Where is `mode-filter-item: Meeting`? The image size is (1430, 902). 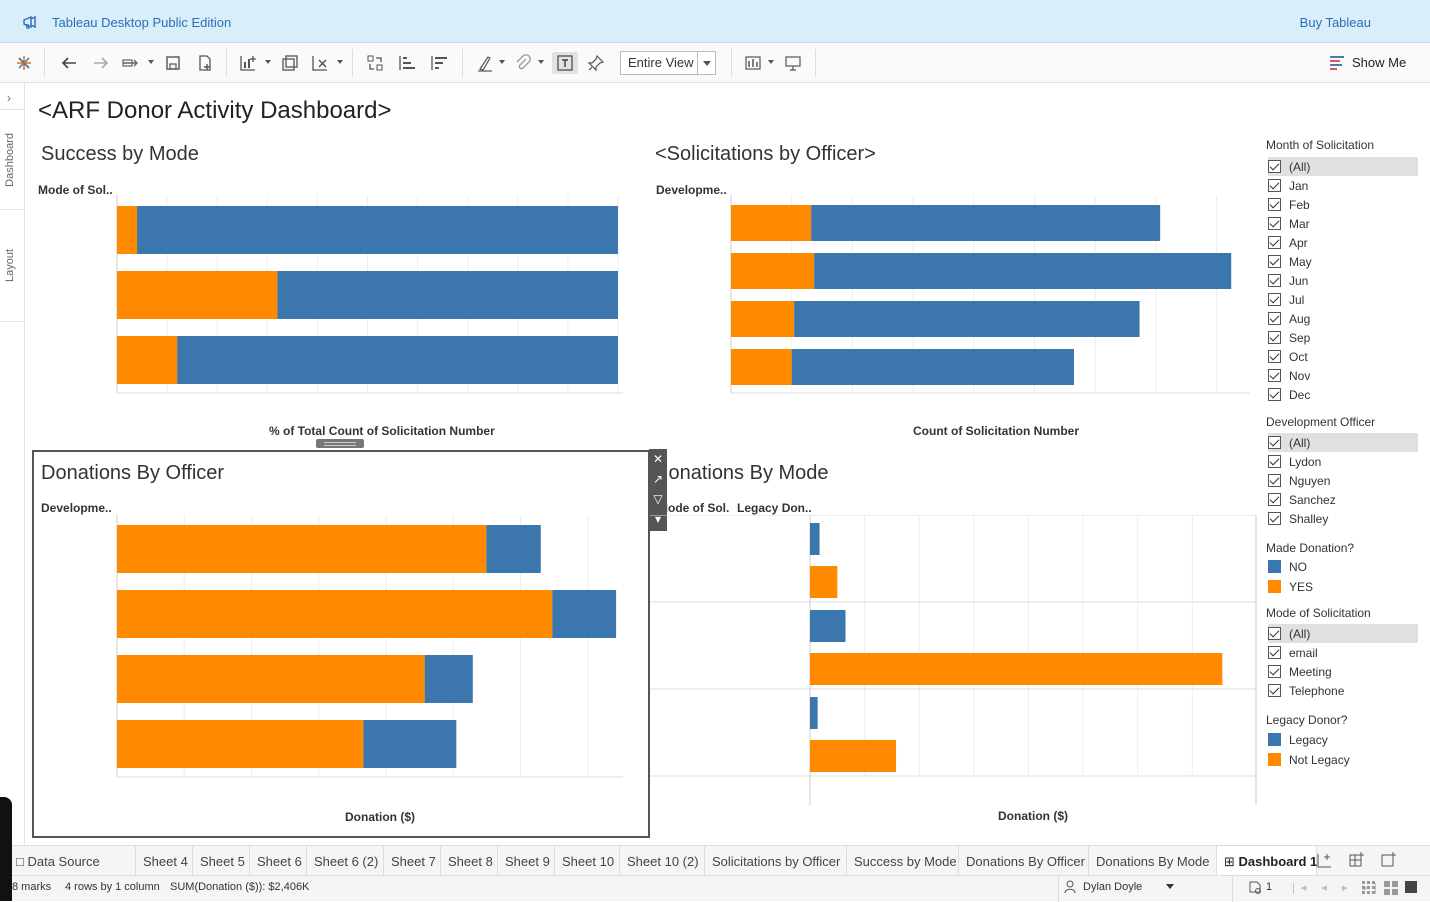 mode-filter-item: Meeting is located at coordinates (1343, 671).